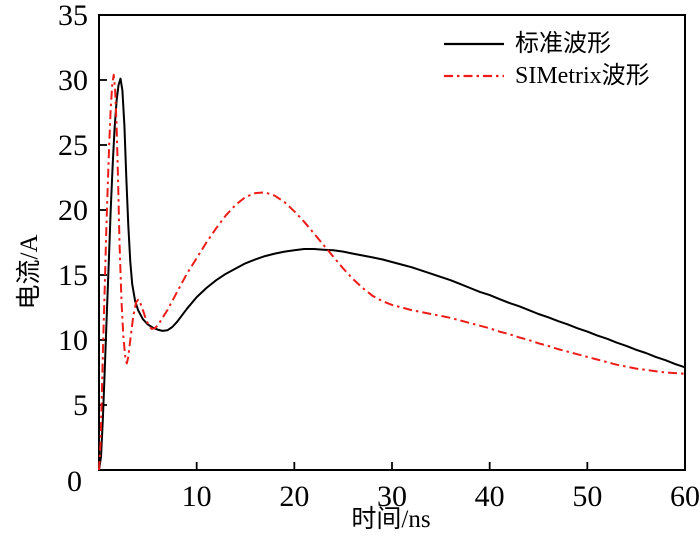 The height and width of the screenshot is (551, 700). What do you see at coordinates (474, 76) in the screenshot?
I see `legend-line-simetrix` at bounding box center [474, 76].